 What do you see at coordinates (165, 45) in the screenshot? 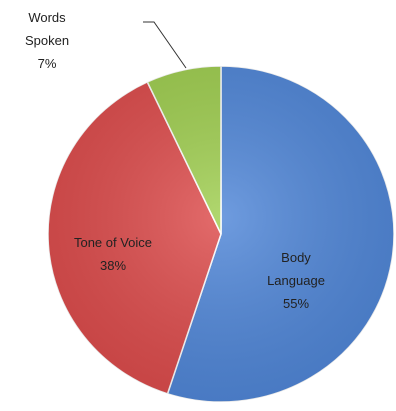
I see `leader-line-words-spoken` at bounding box center [165, 45].